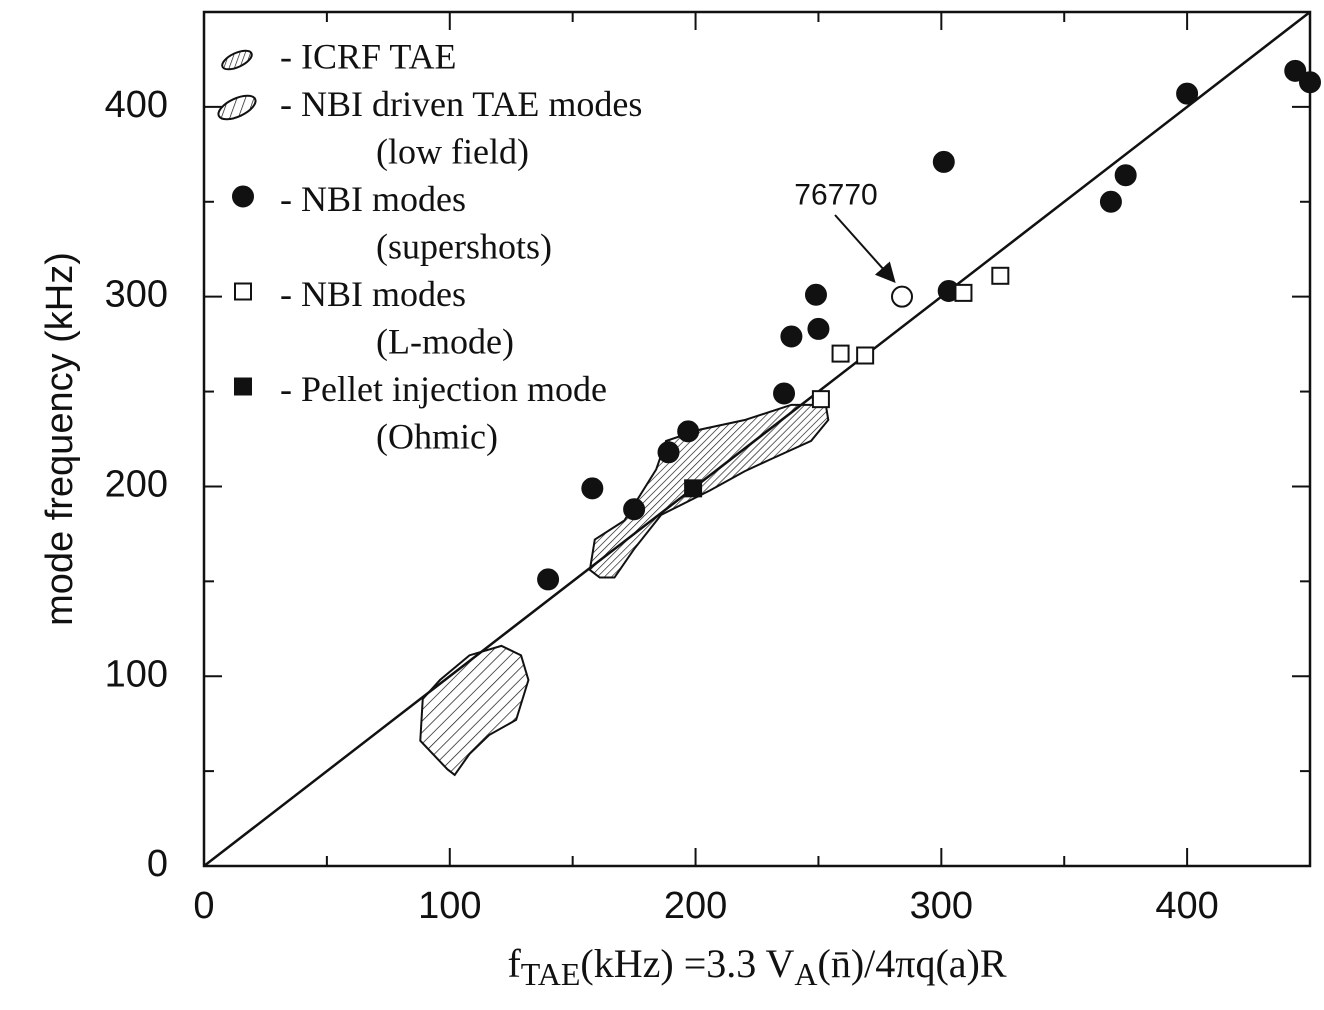  Describe the element at coordinates (443, 389) in the screenshot. I see `legend-label: - Pellet injection mode` at that location.